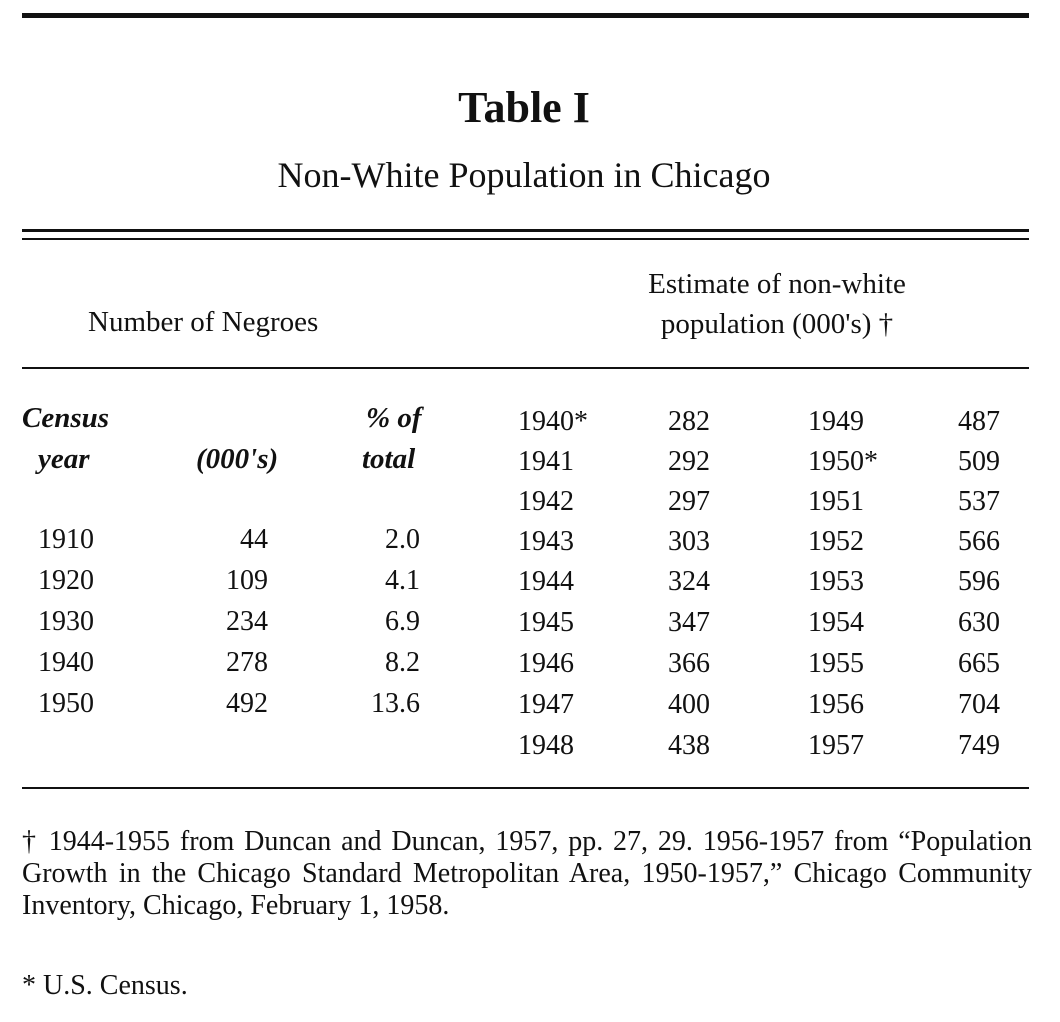 This screenshot has width=1060, height=1022. What do you see at coordinates (979, 663) in the screenshot?
I see `estimate-value: 665` at bounding box center [979, 663].